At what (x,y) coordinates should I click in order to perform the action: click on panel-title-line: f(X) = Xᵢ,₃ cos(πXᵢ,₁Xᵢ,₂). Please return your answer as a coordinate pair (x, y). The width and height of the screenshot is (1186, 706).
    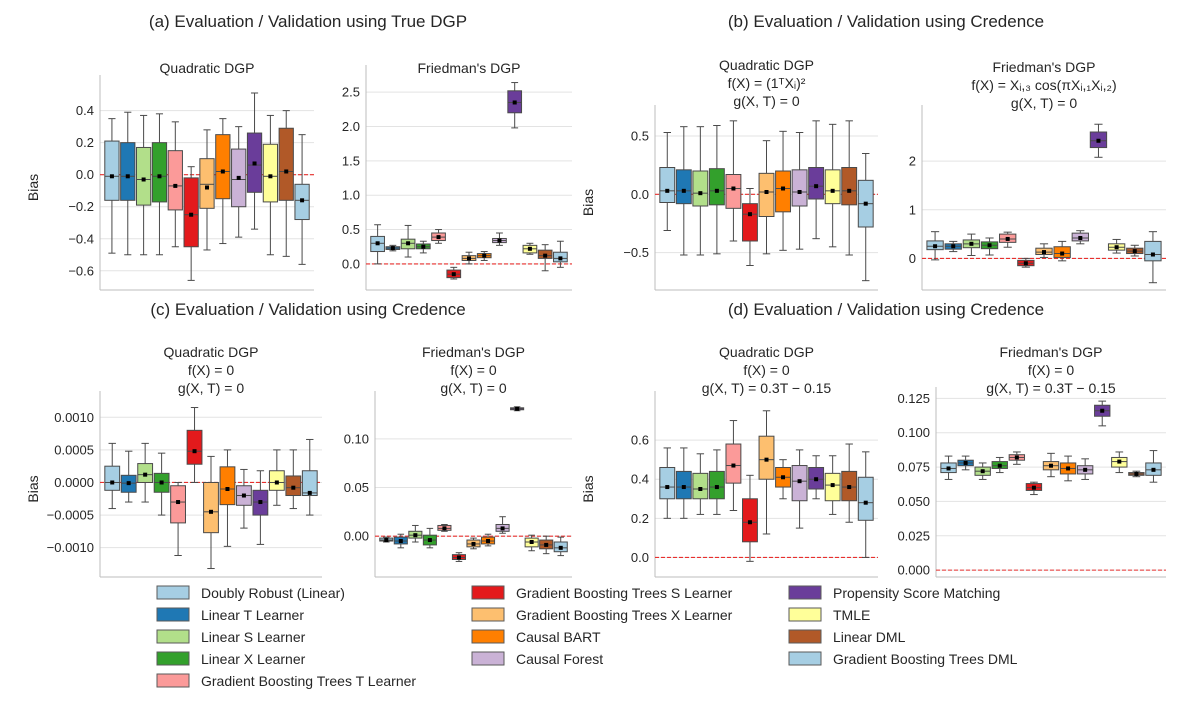
    Looking at the image, I should click on (1043, 85).